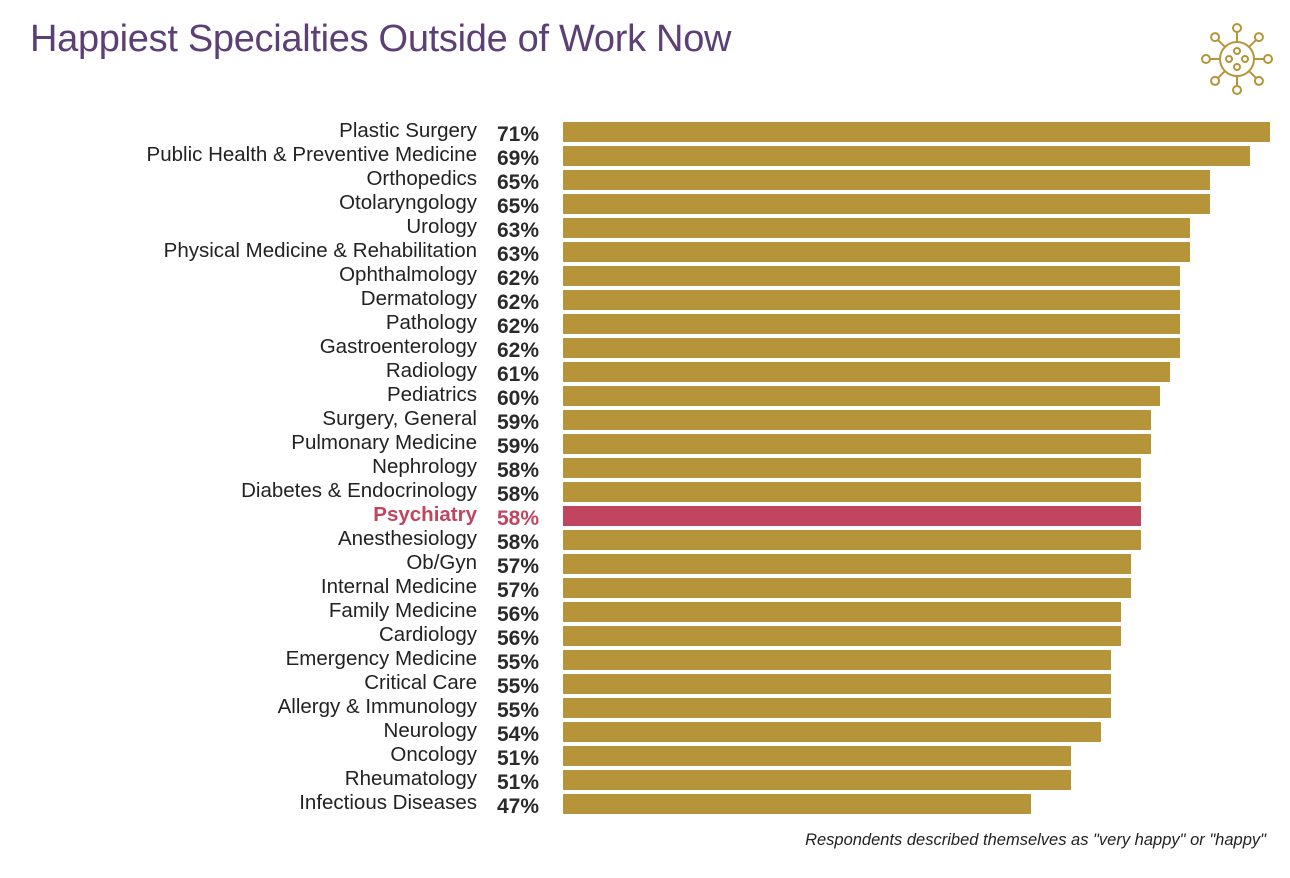 Image resolution: width=1290 pixels, height=878 pixels. What do you see at coordinates (377, 706) in the screenshot?
I see `category-label: Allergy & Immunology` at bounding box center [377, 706].